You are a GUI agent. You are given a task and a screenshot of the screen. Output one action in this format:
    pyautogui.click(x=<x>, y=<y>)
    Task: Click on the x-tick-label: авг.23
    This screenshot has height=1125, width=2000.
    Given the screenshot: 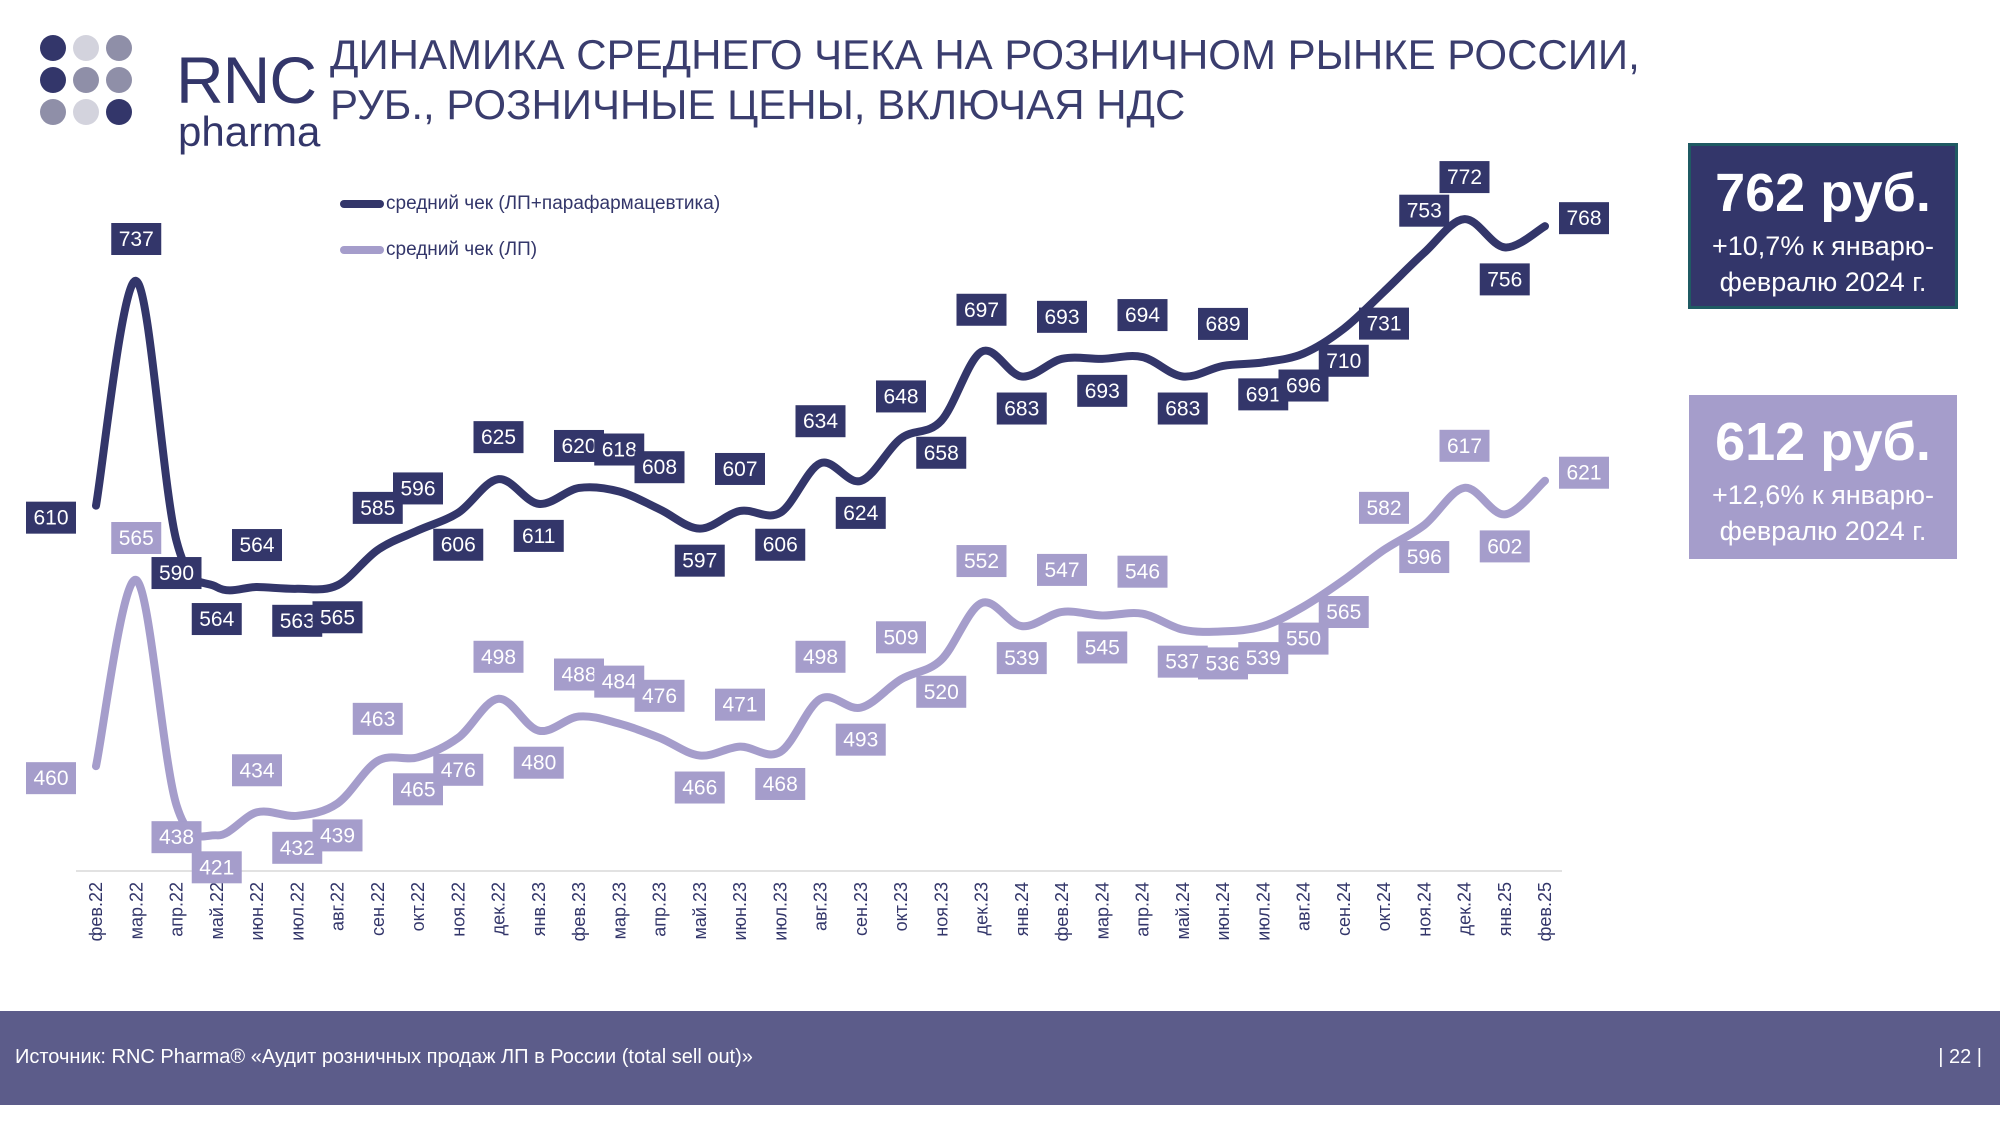 What is the action you would take?
    pyautogui.click(x=821, y=906)
    